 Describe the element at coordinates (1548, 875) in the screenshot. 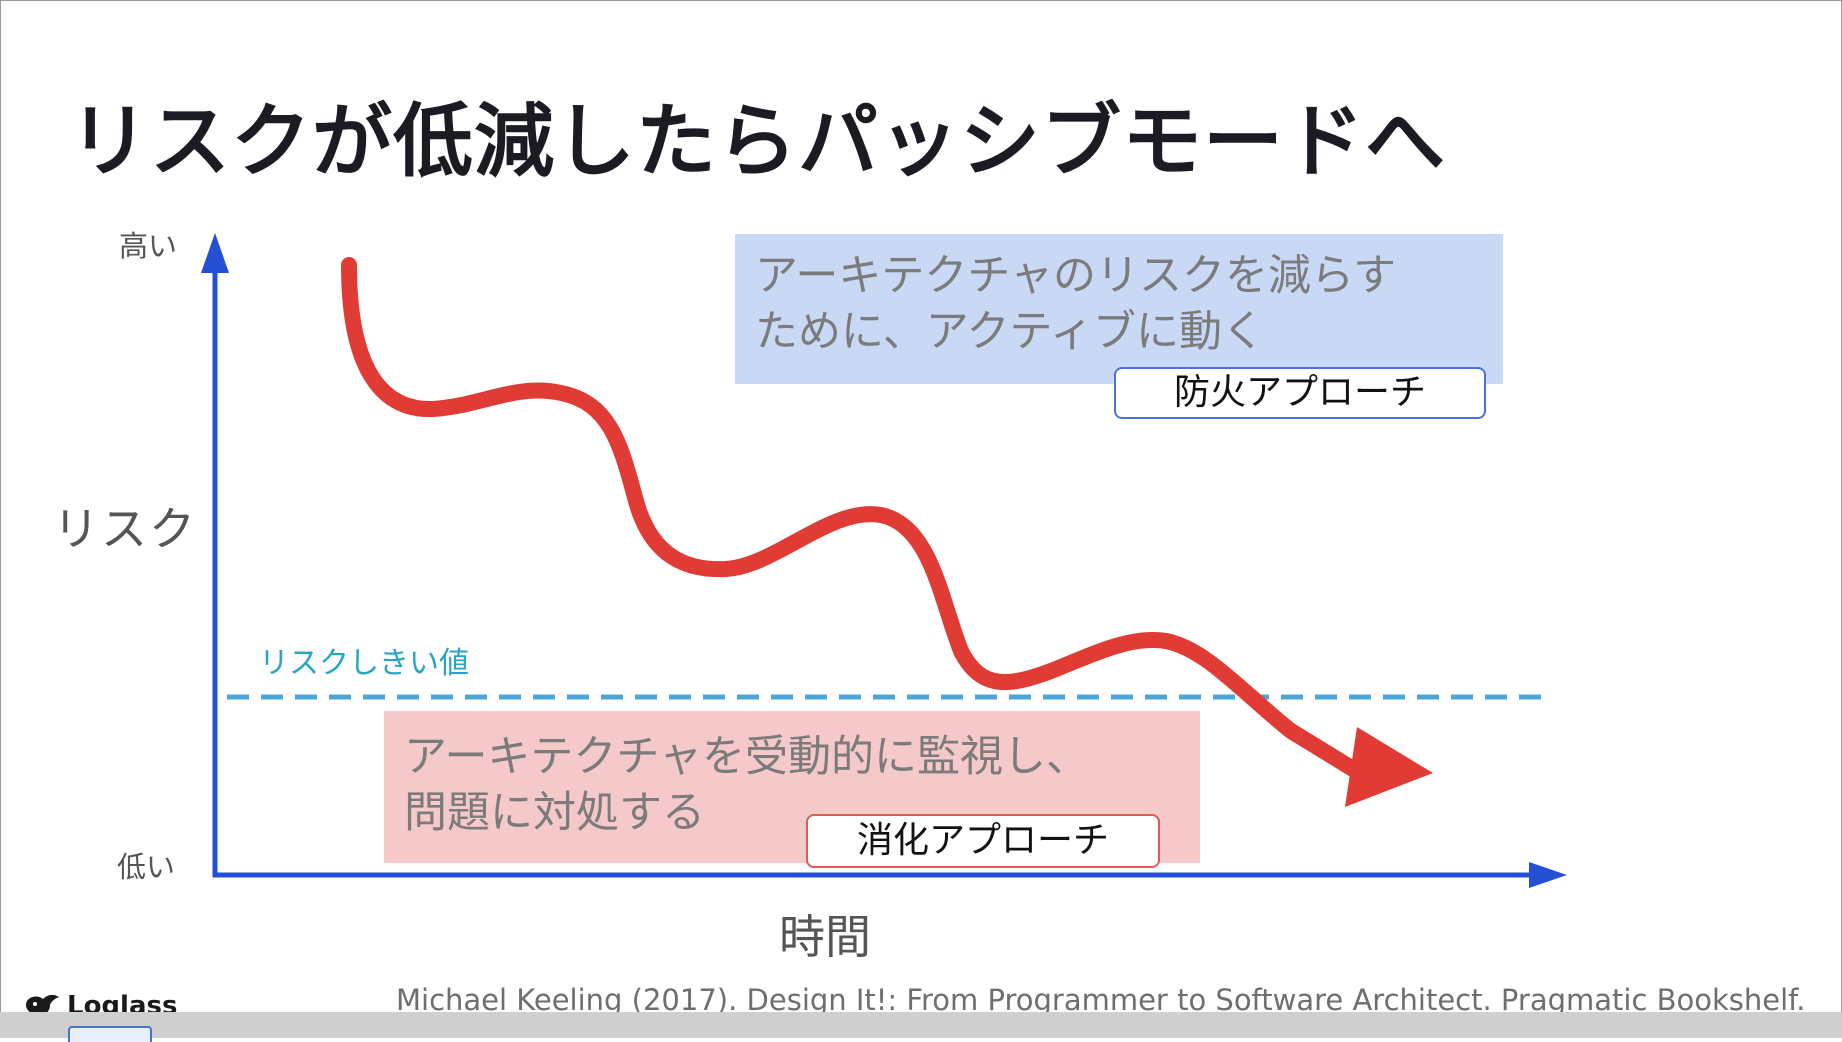

I see `x-axis-arrowhead` at that location.